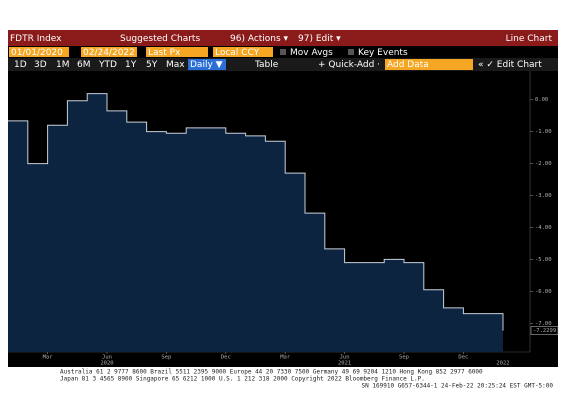 Image resolution: width=570 pixels, height=410 pixels. What do you see at coordinates (36, 39) in the screenshot?
I see `top-item: FDTR Index` at bounding box center [36, 39].